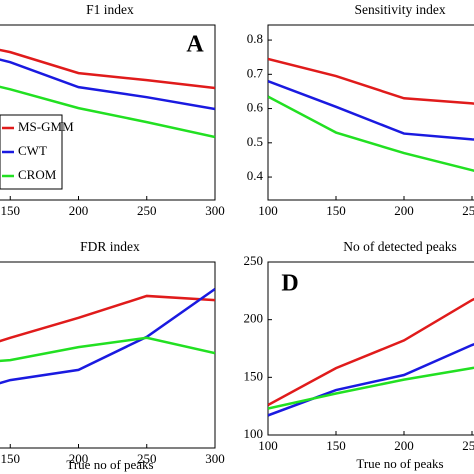 The image size is (474, 474). What do you see at coordinates (32, 150) in the screenshot?
I see `legend-label: CWT` at bounding box center [32, 150].